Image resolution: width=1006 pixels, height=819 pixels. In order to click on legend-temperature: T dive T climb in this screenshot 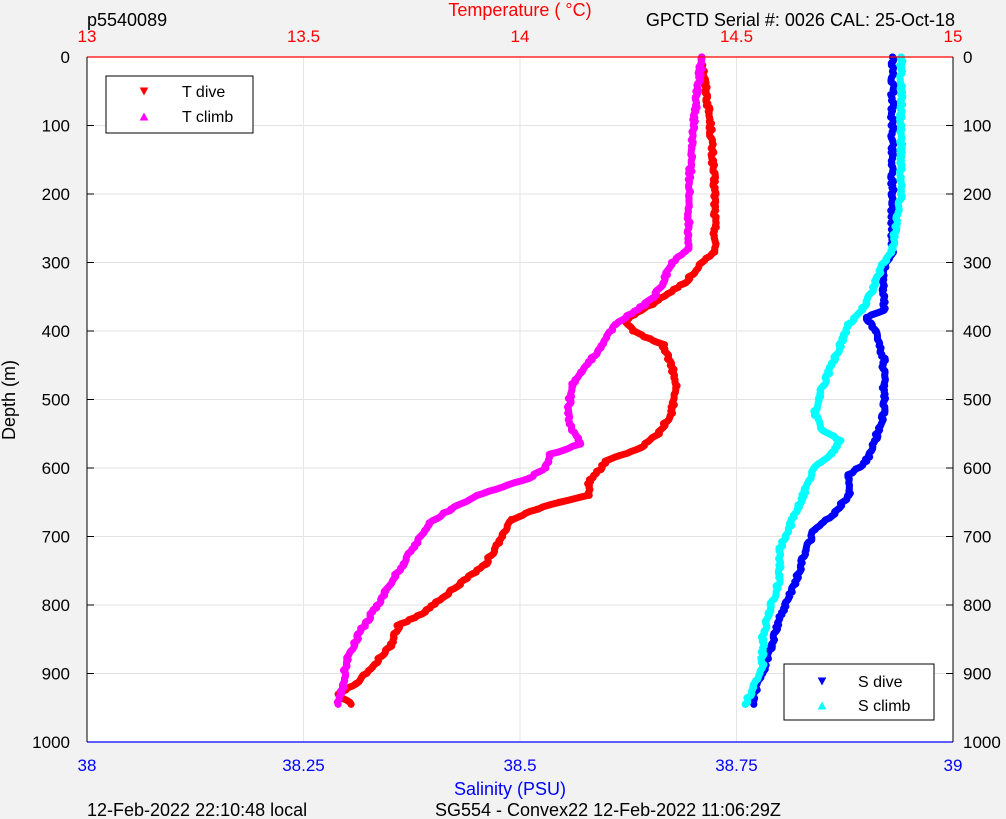, I will do `click(179, 104)`.